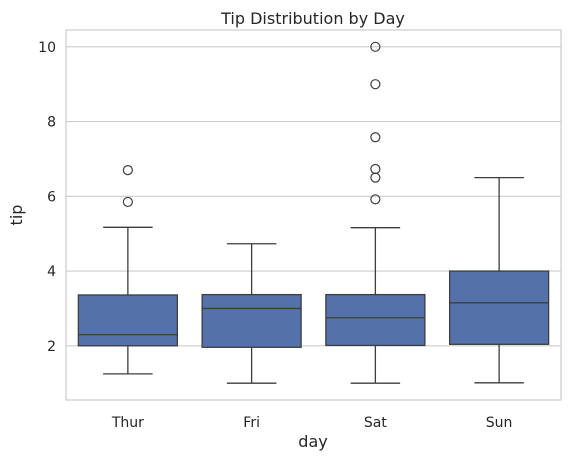  Describe the element at coordinates (51, 123) in the screenshot. I see `y-tick-label: 8` at that location.